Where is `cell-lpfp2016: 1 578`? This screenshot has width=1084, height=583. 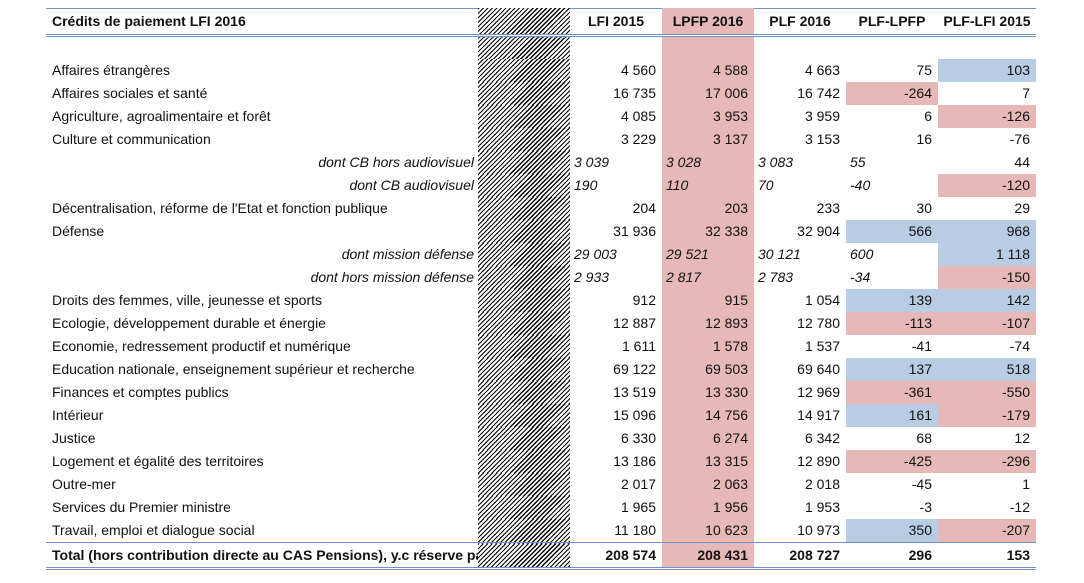 cell-lpfp2016: 1 578 is located at coordinates (708, 346).